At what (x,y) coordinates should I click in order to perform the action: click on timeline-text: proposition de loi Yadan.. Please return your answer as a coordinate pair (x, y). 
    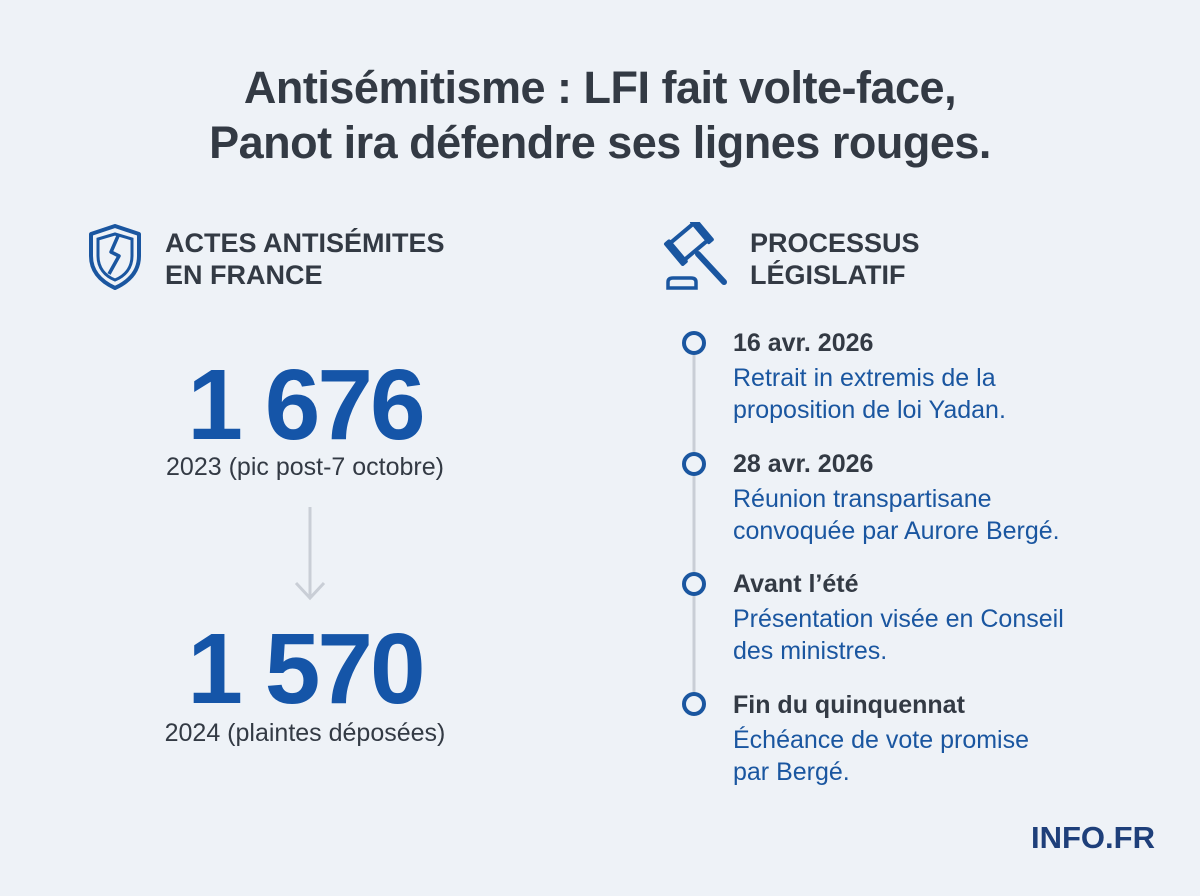
    Looking at the image, I should click on (869, 410).